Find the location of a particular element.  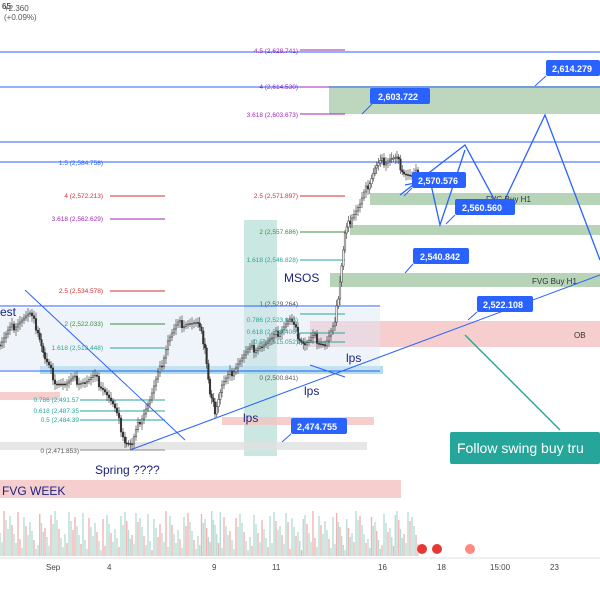

x-tick-1500: 15:00 is located at coordinates (500, 567).